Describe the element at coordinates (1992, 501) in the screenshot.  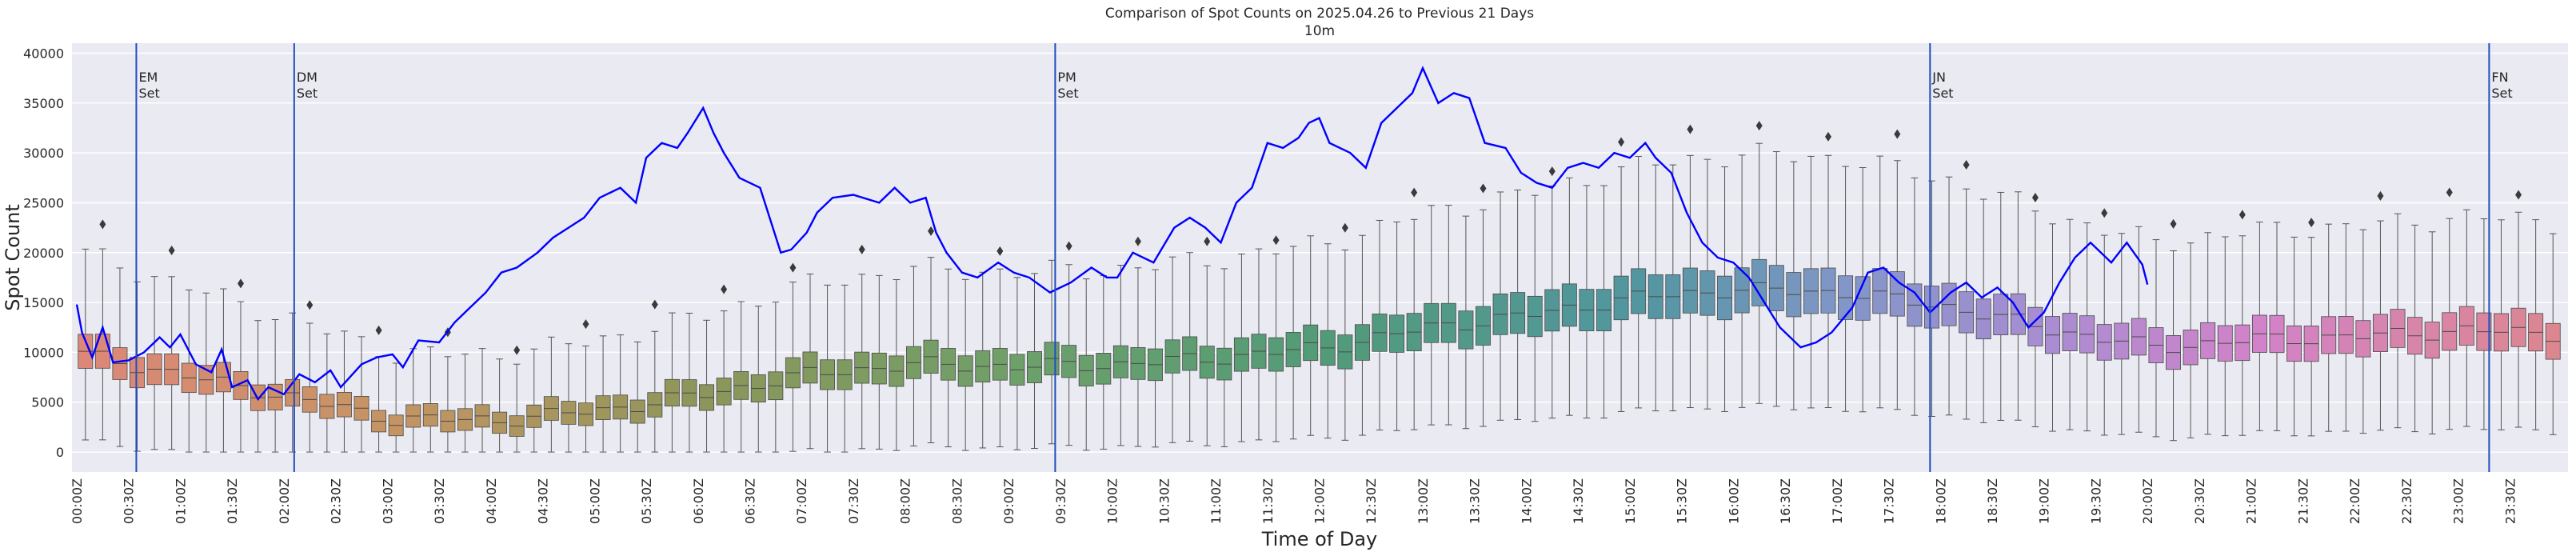
I see `x-tick-label: 18:30Z` at that location.